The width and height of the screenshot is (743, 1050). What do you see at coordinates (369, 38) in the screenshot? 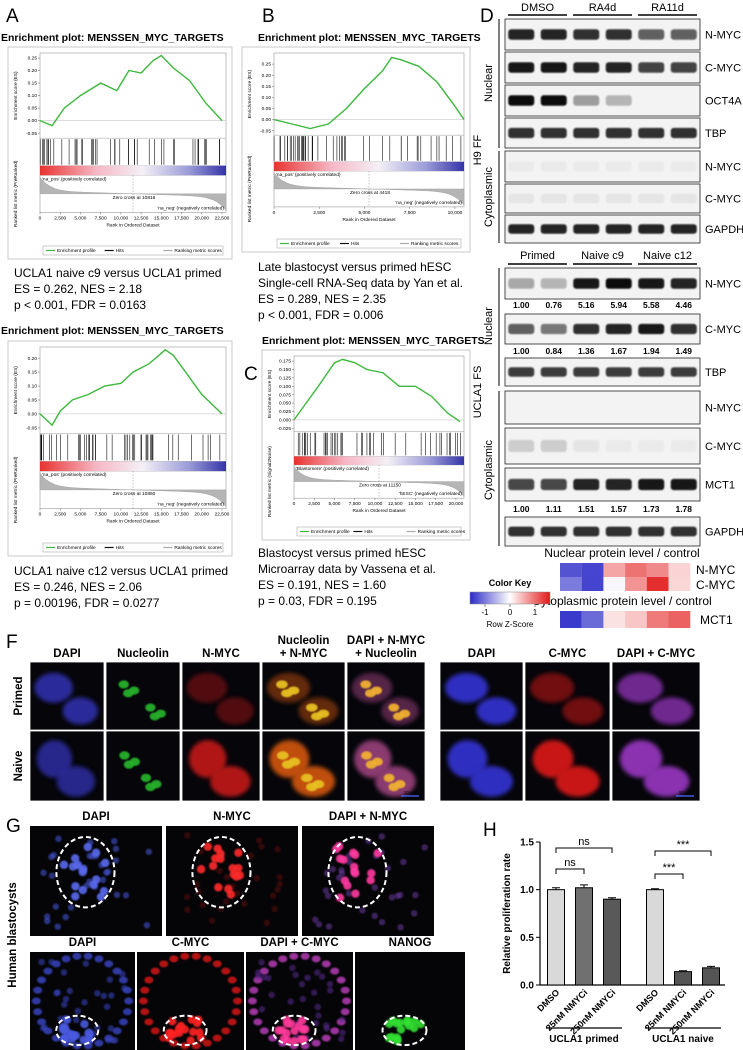
I see `plot-title: Enrichment plot: MENSSEN_MYC_TARGETS` at bounding box center [369, 38].